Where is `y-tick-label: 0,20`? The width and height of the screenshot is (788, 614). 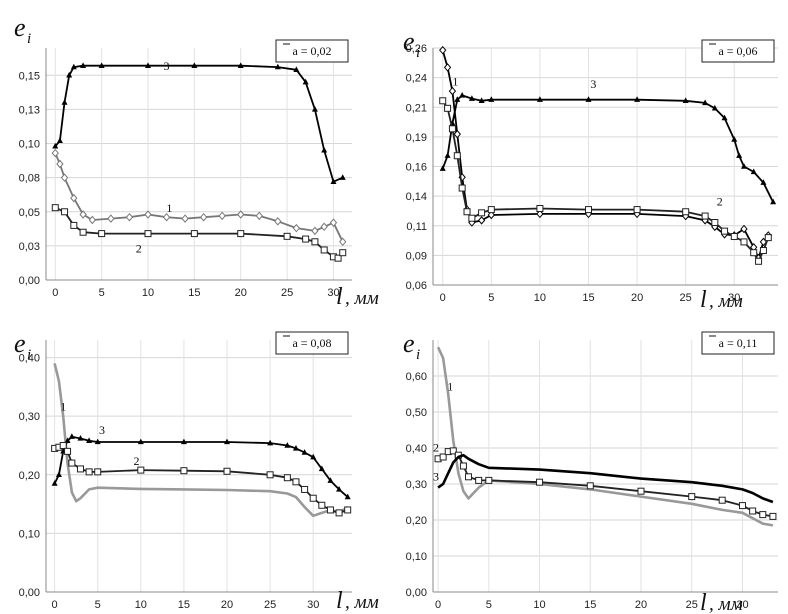 y-tick-label: 0,20 is located at coordinates (29, 476).